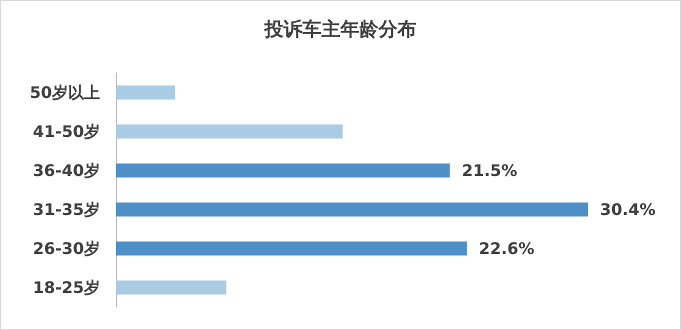 The image size is (681, 330). I want to click on y-tick-label: 41-50岁, so click(66, 131).